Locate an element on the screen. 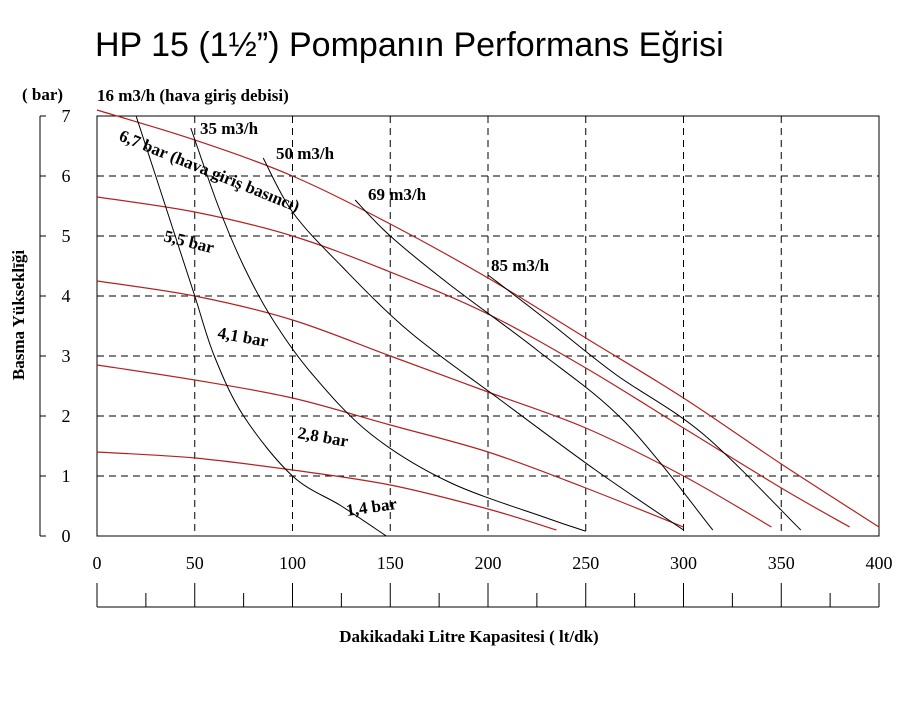 This screenshot has height=722, width=900. y-tick-label: 4 is located at coordinates (66, 296).